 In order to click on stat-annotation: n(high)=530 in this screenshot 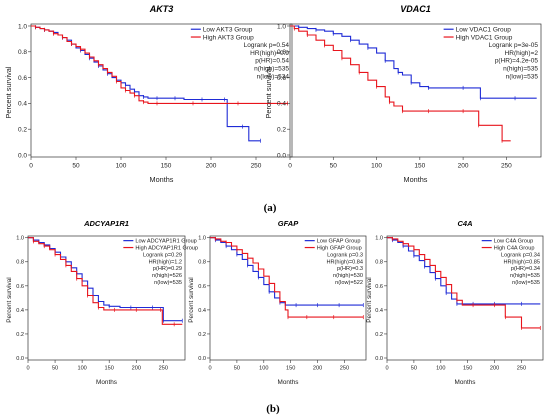, I will do `click(348, 276)`.